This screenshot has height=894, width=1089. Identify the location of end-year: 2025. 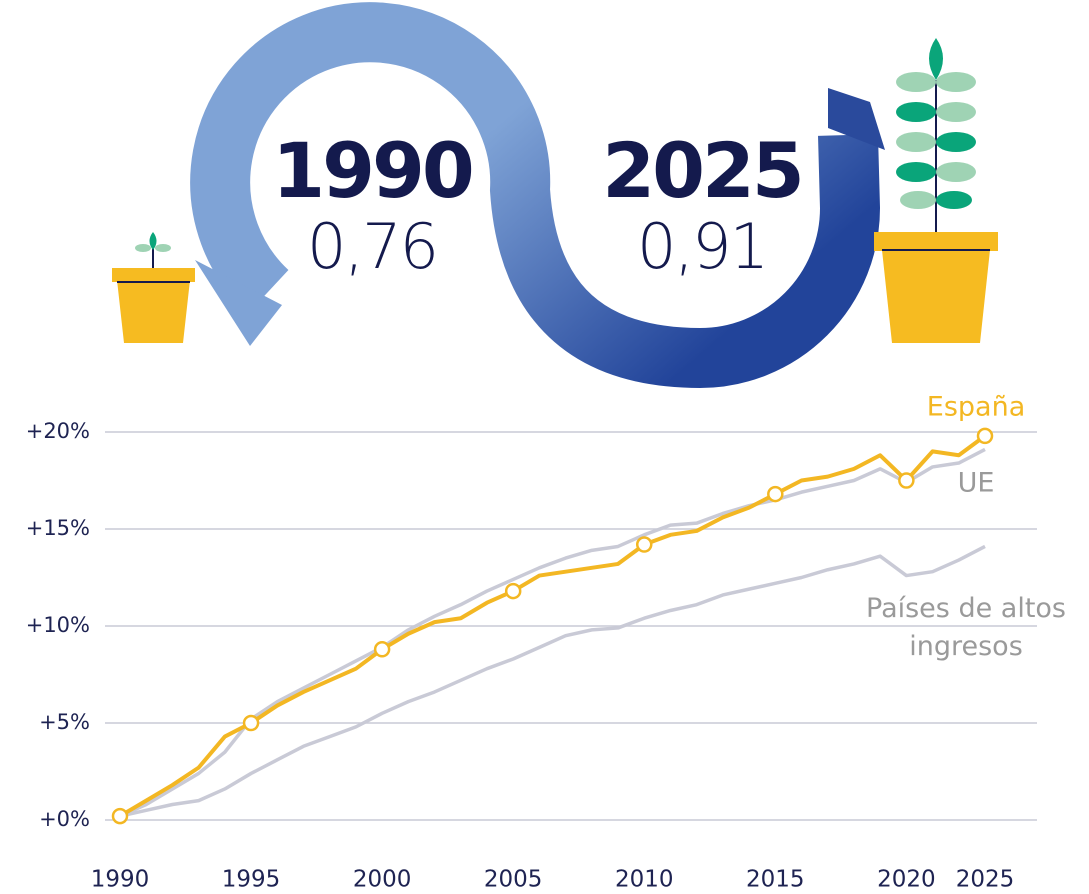
(702, 170).